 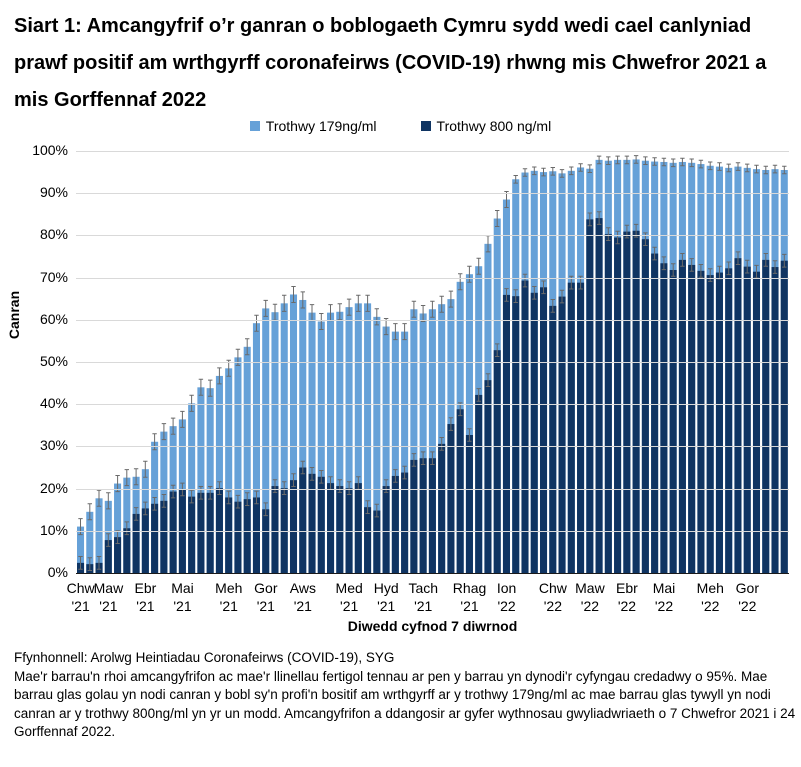 I want to click on y-tick-label: 10%, so click(x=53, y=529).